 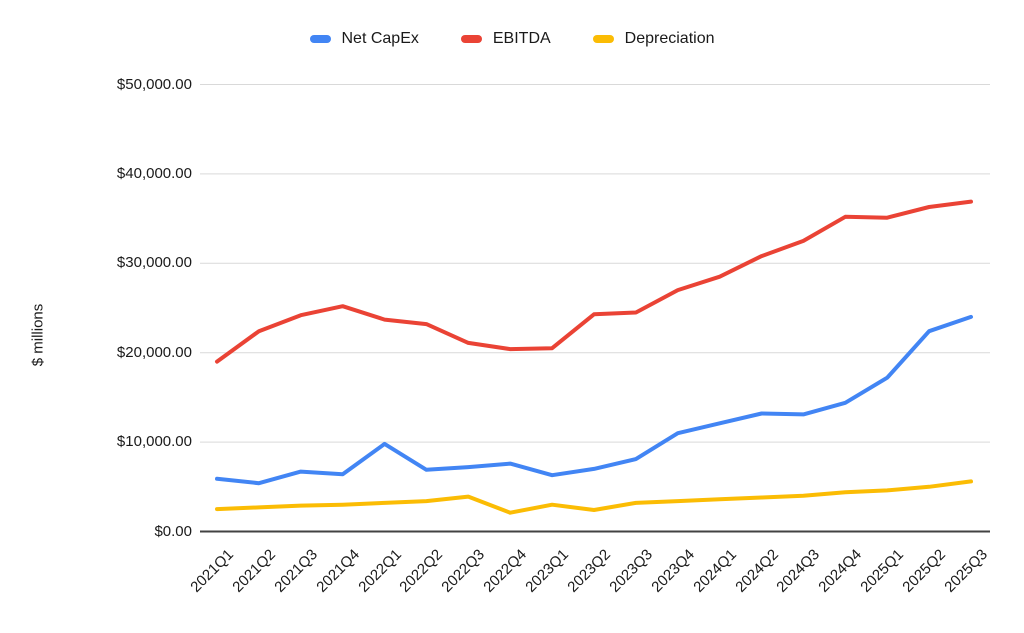 What do you see at coordinates (380, 38) in the screenshot?
I see `legend-label-net-capex: Net CapEx` at bounding box center [380, 38].